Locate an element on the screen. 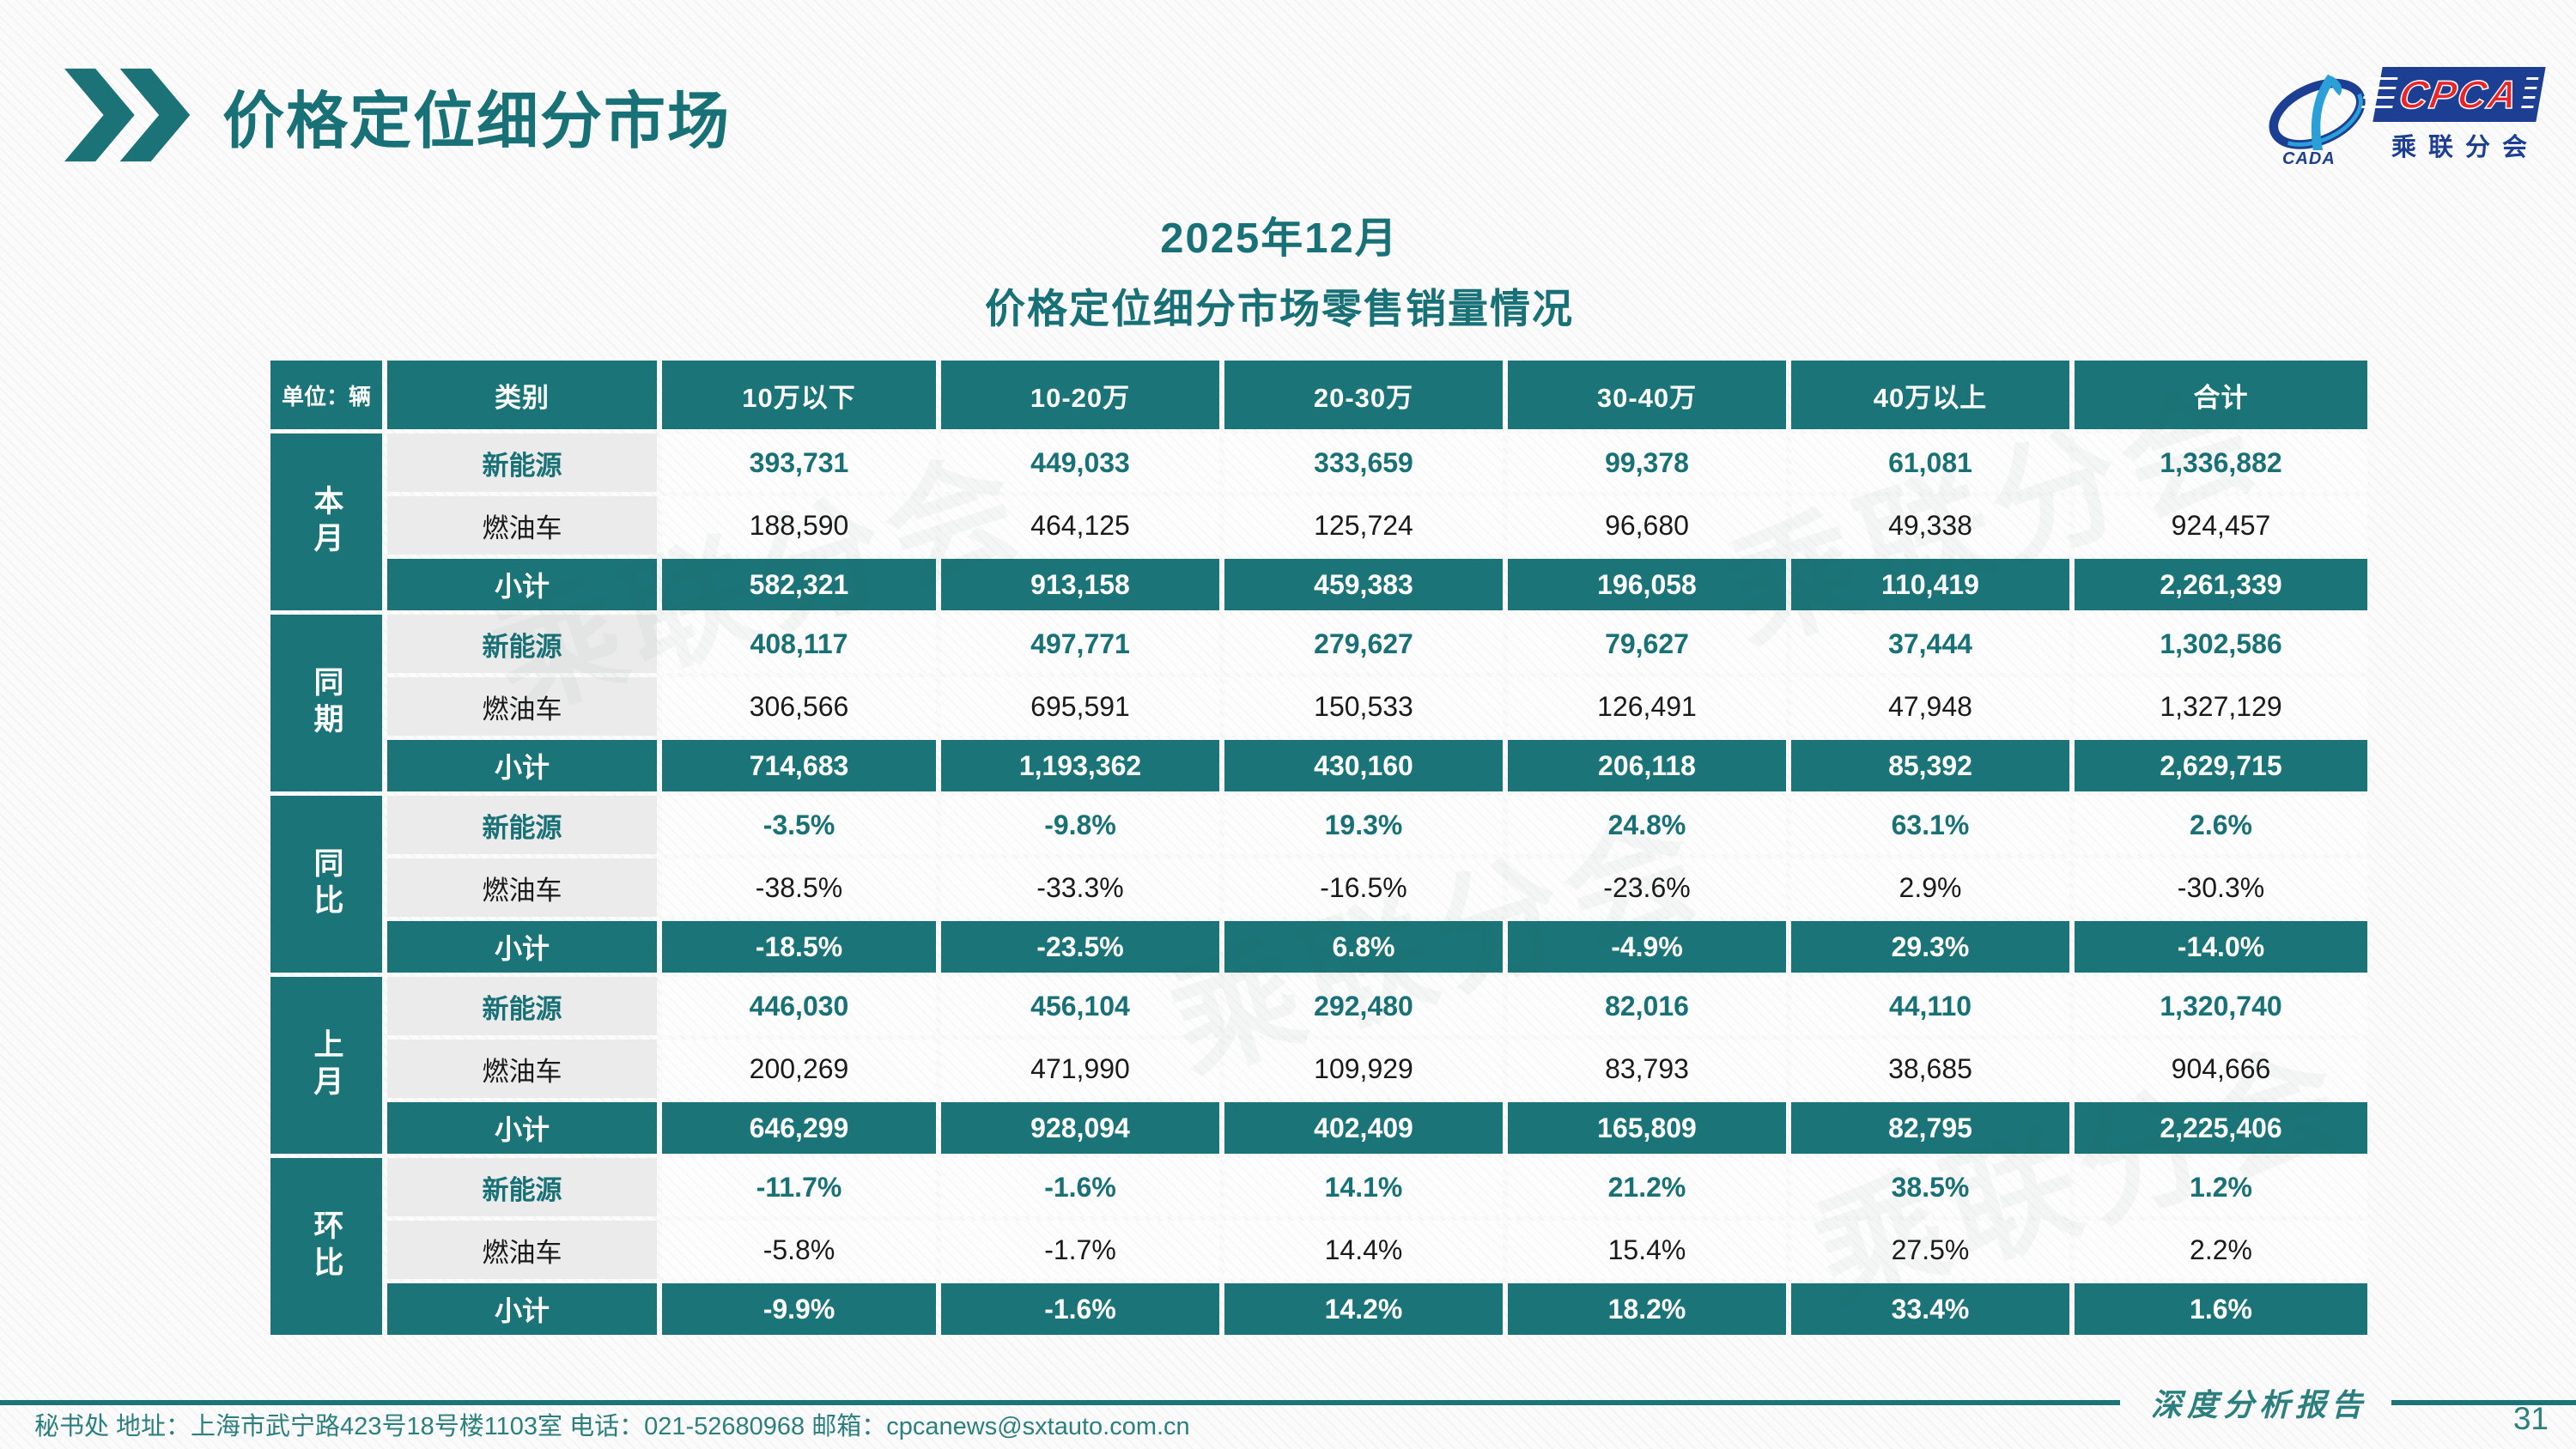 The width and height of the screenshot is (2576, 1449). col-header-category: 类别 is located at coordinates (522, 395).